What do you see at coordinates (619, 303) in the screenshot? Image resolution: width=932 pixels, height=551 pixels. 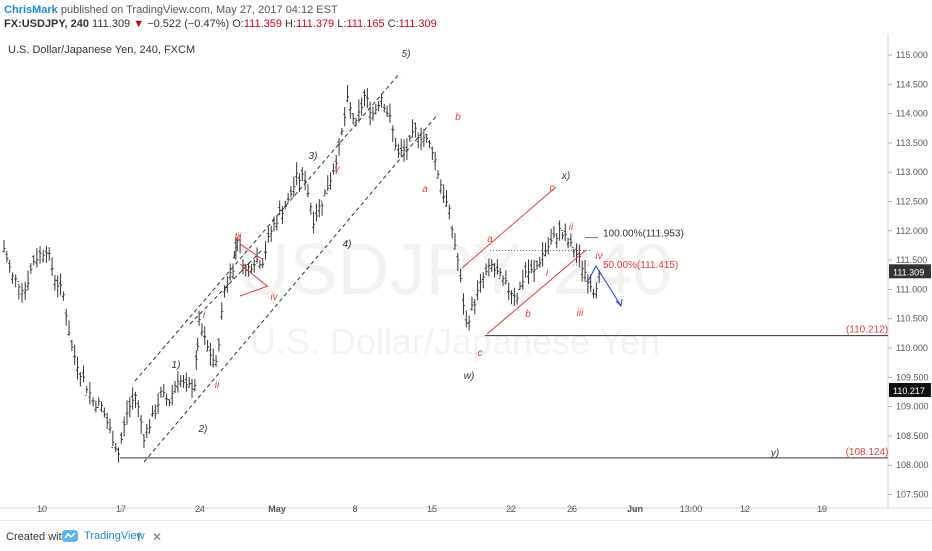 I see `projection-arrowhead-icon` at bounding box center [619, 303].